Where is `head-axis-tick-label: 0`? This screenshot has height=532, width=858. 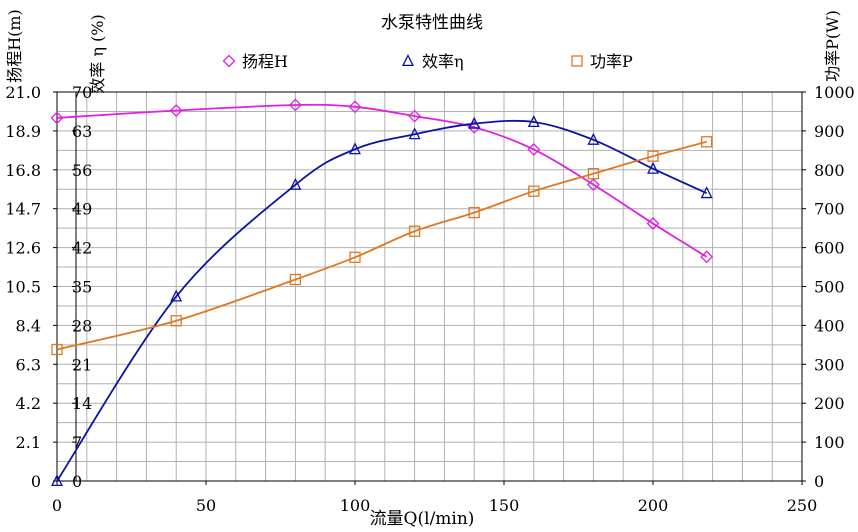 head-axis-tick-label: 0 is located at coordinates (36, 481).